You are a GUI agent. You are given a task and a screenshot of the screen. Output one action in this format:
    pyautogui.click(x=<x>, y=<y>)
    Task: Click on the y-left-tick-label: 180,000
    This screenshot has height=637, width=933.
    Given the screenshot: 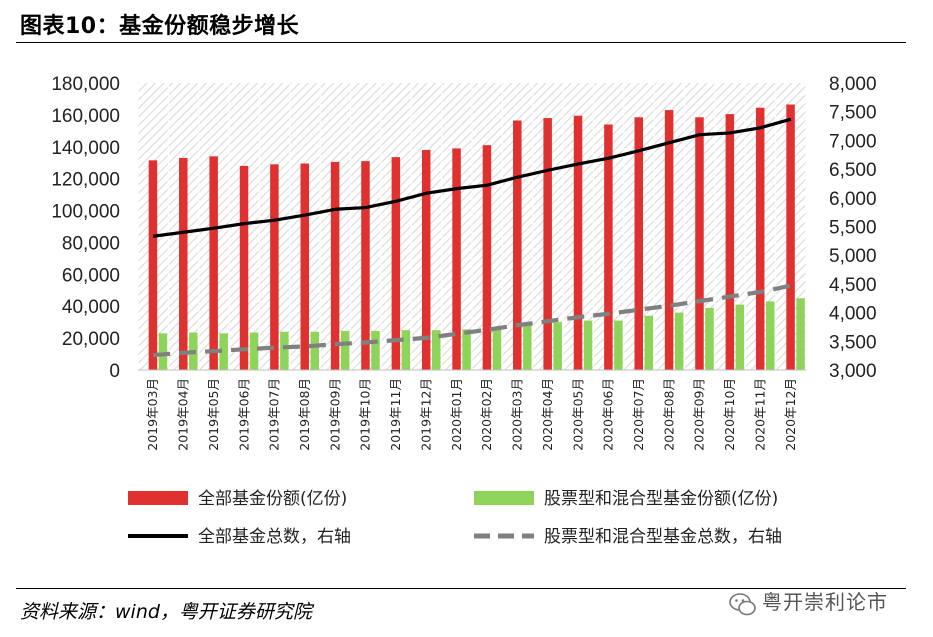 What is the action you would take?
    pyautogui.click(x=85, y=84)
    